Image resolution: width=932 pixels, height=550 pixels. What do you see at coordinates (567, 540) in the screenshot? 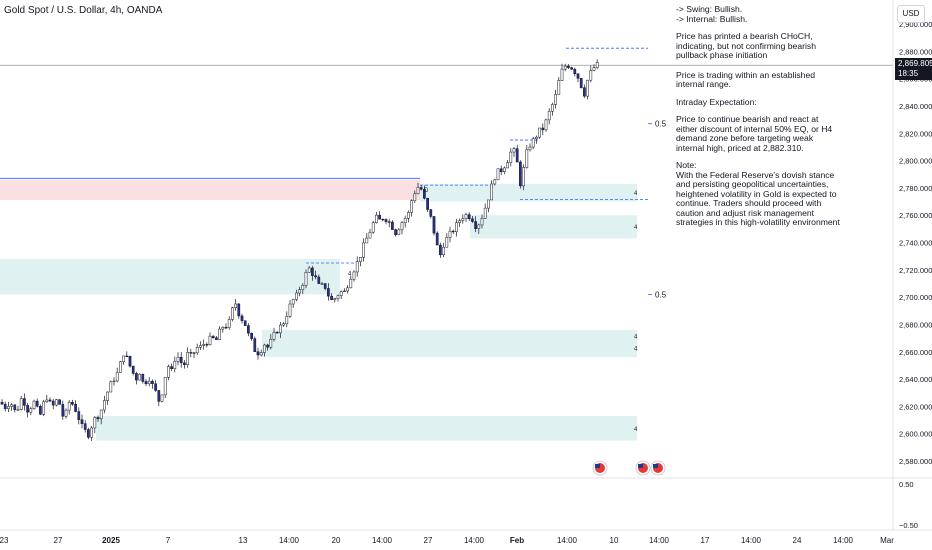
I see `time-tick-label: 14:00` at bounding box center [567, 540].